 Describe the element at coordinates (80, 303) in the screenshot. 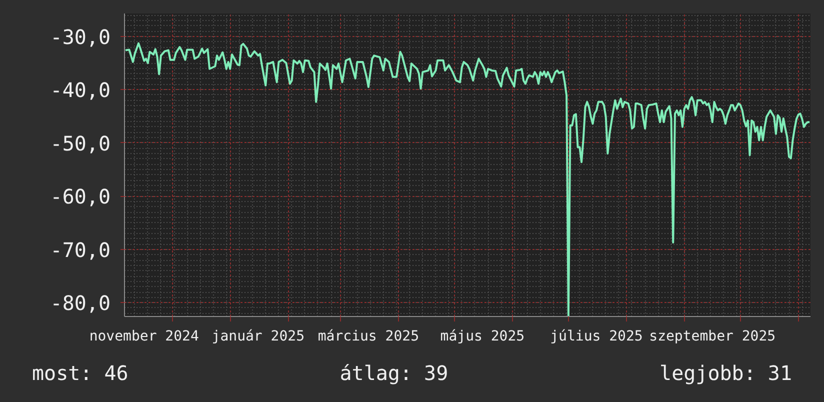

I see `y-tick-label: -80,0` at that location.